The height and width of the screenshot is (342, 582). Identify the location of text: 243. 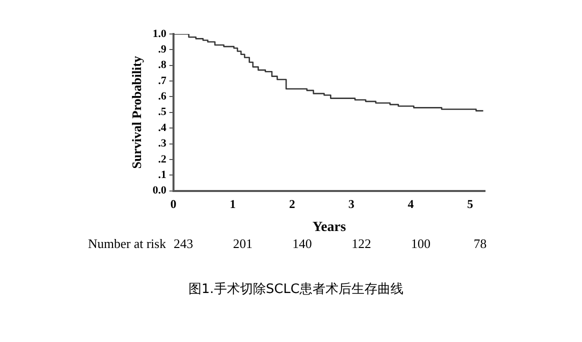
(184, 244).